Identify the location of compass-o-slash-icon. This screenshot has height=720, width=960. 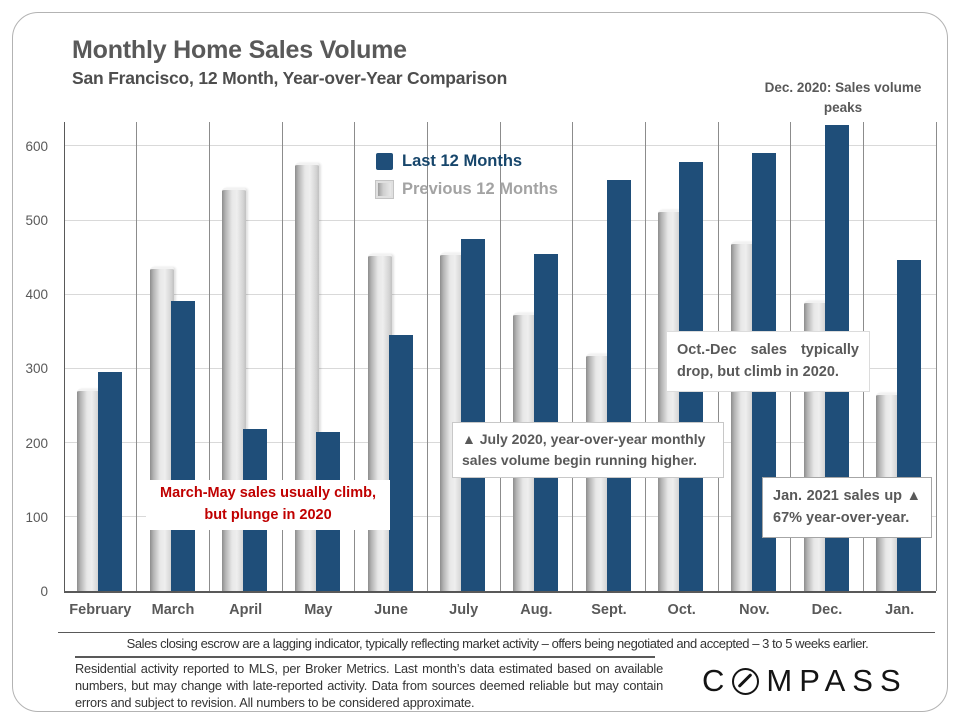
(746, 681).